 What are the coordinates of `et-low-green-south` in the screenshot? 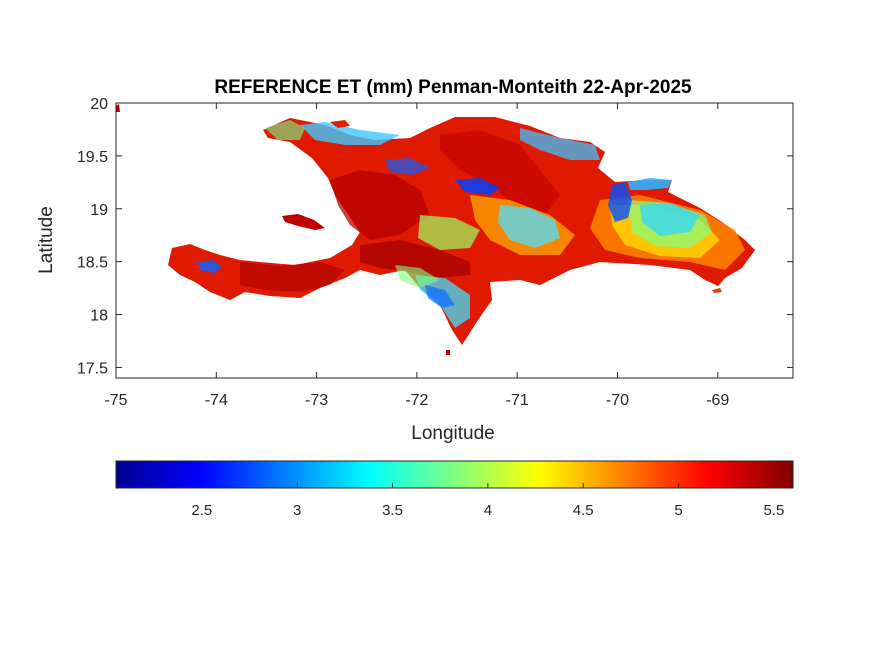 It's located at (417, 276).